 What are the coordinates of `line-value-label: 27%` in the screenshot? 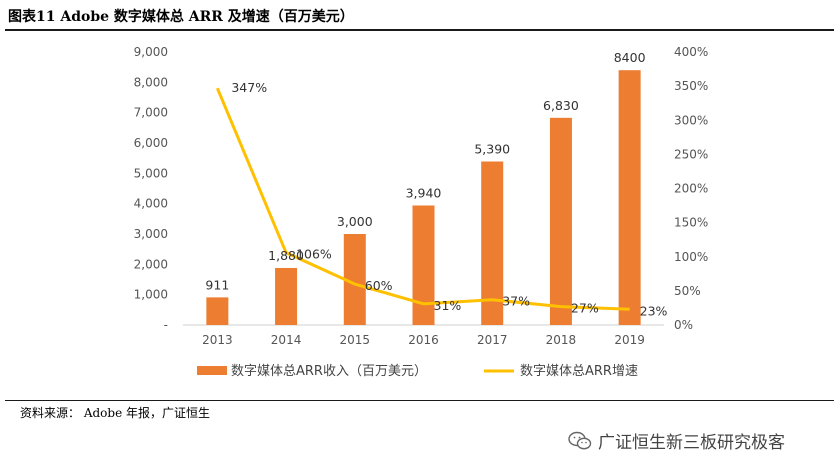 It's located at (585, 308).